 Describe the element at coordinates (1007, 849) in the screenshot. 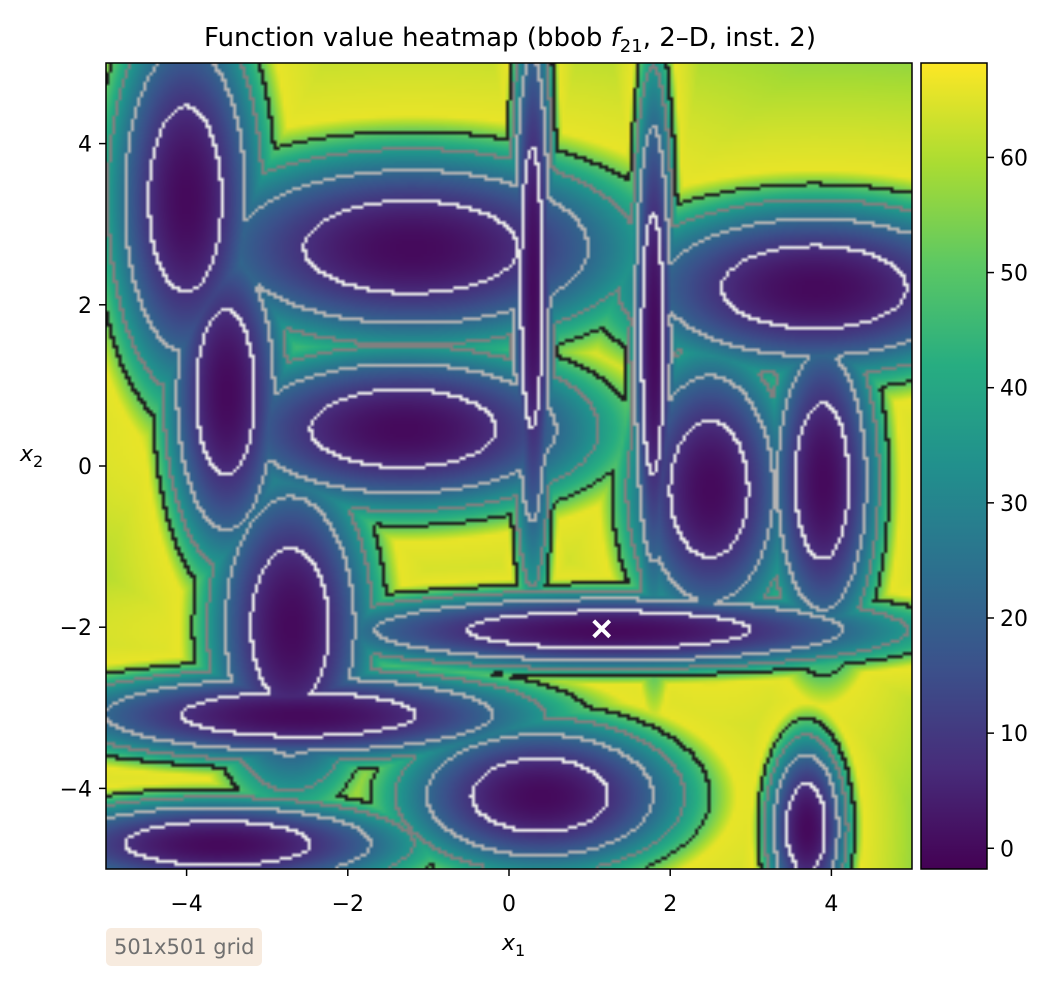

I see `colorbar-tick-label: 0` at that location.